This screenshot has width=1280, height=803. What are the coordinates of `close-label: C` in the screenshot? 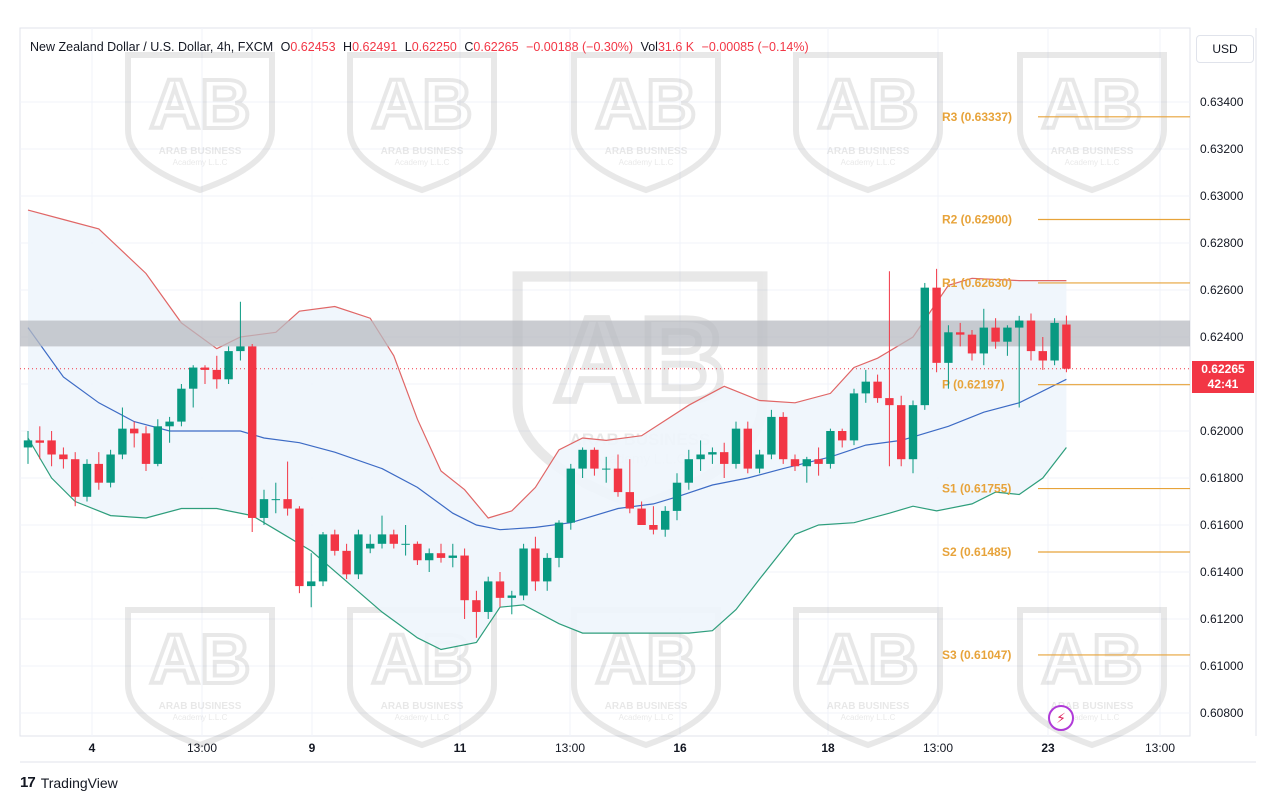 It's located at (469, 47).